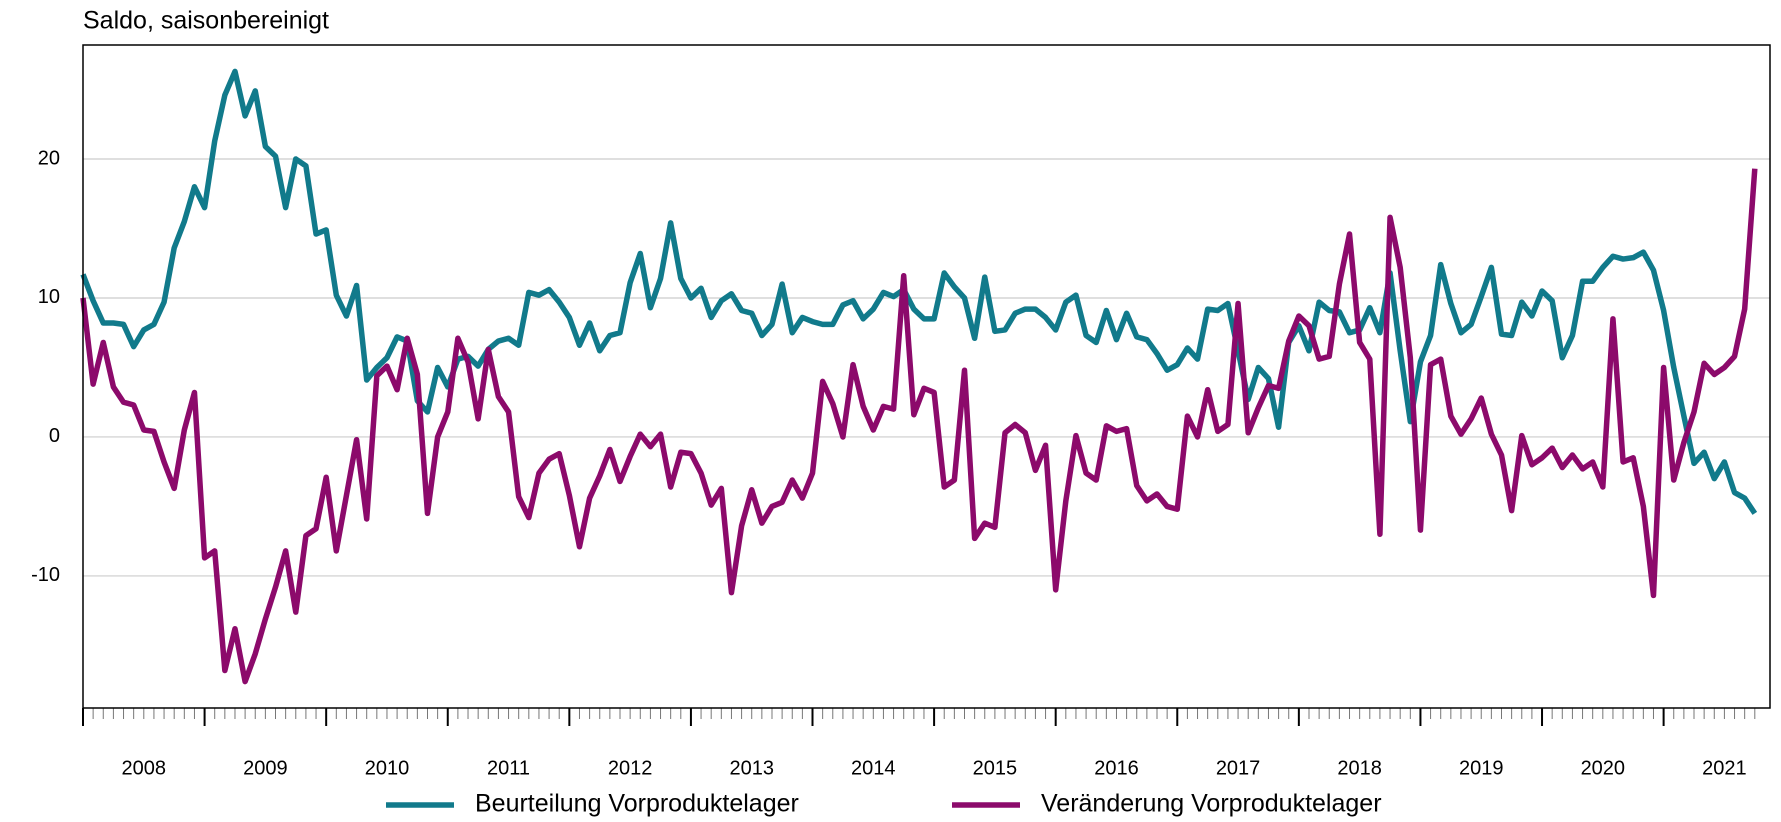 The height and width of the screenshot is (822, 1781). Describe the element at coordinates (1724, 768) in the screenshot. I see `x-tick-label: 2021` at that location.